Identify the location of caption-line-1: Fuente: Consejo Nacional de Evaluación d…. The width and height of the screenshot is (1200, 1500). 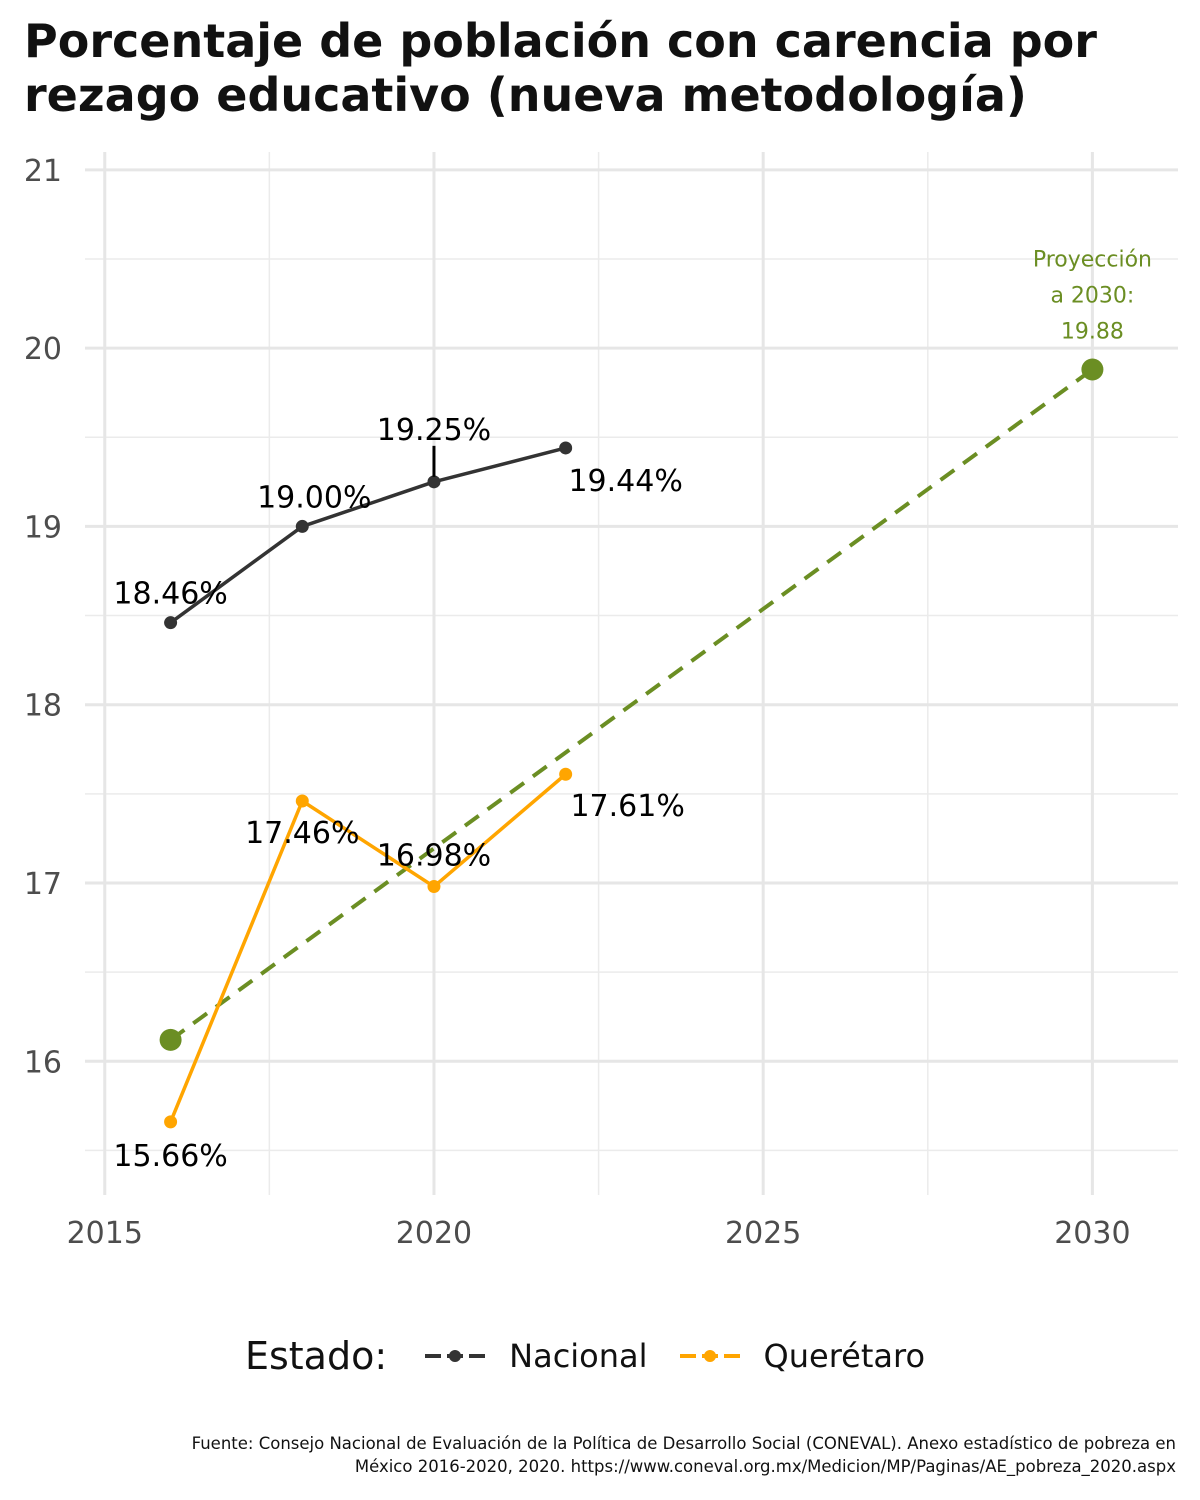
(683, 1443).